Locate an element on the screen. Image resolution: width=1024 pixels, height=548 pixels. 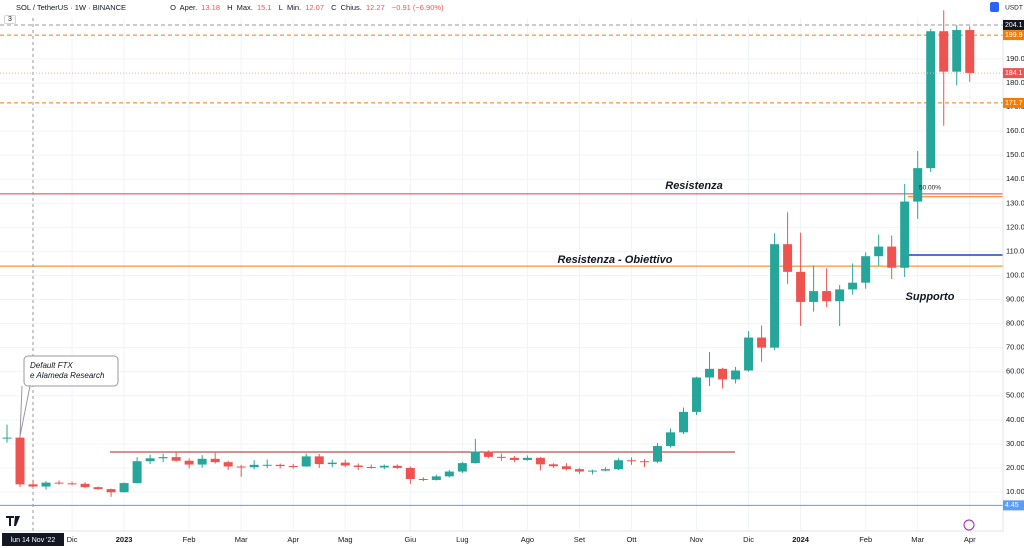
y-tick-label: 30.00 is located at coordinates (1015, 443).